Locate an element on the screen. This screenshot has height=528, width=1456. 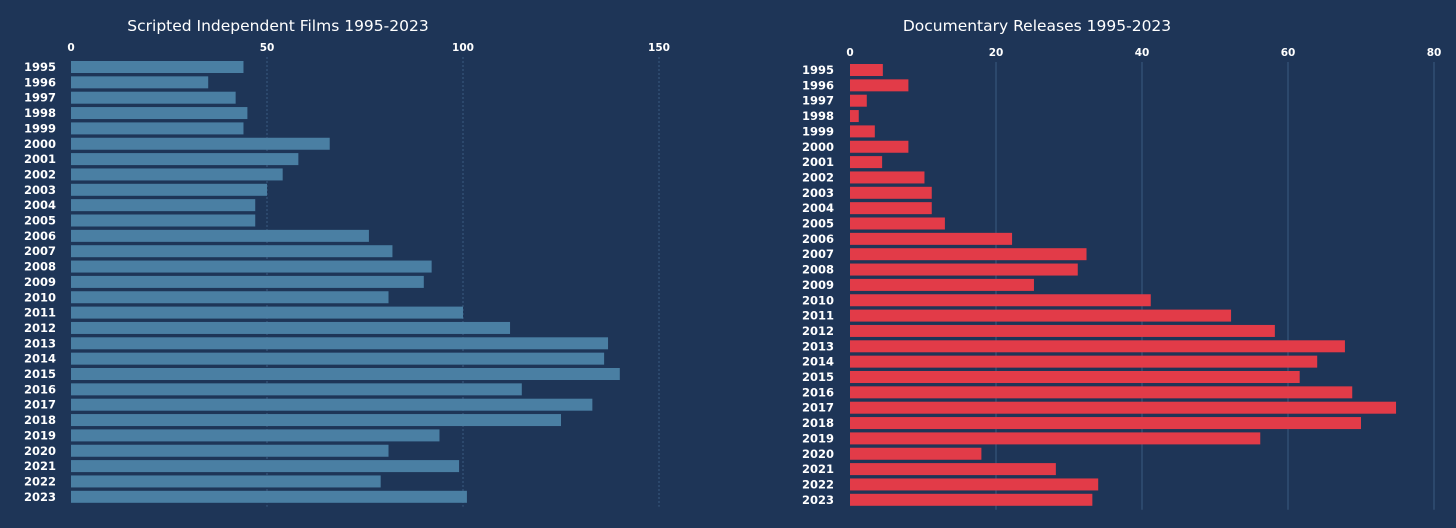
y-tick-label: 2001 is located at coordinates (818, 162).